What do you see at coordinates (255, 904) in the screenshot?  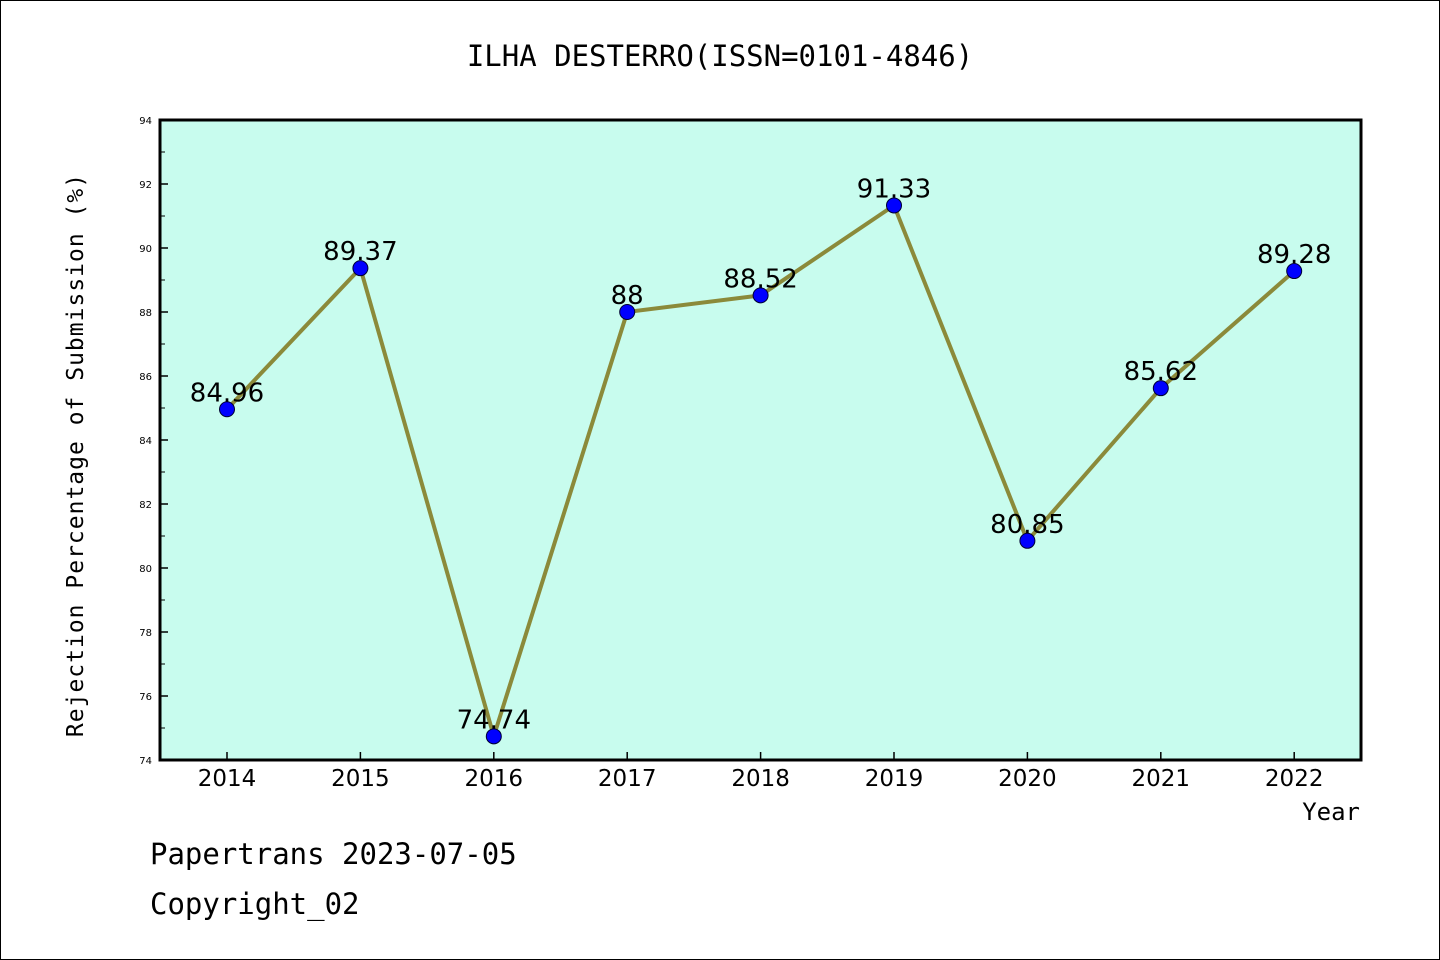 I see `footer-copyright: Copyright_02` at bounding box center [255, 904].